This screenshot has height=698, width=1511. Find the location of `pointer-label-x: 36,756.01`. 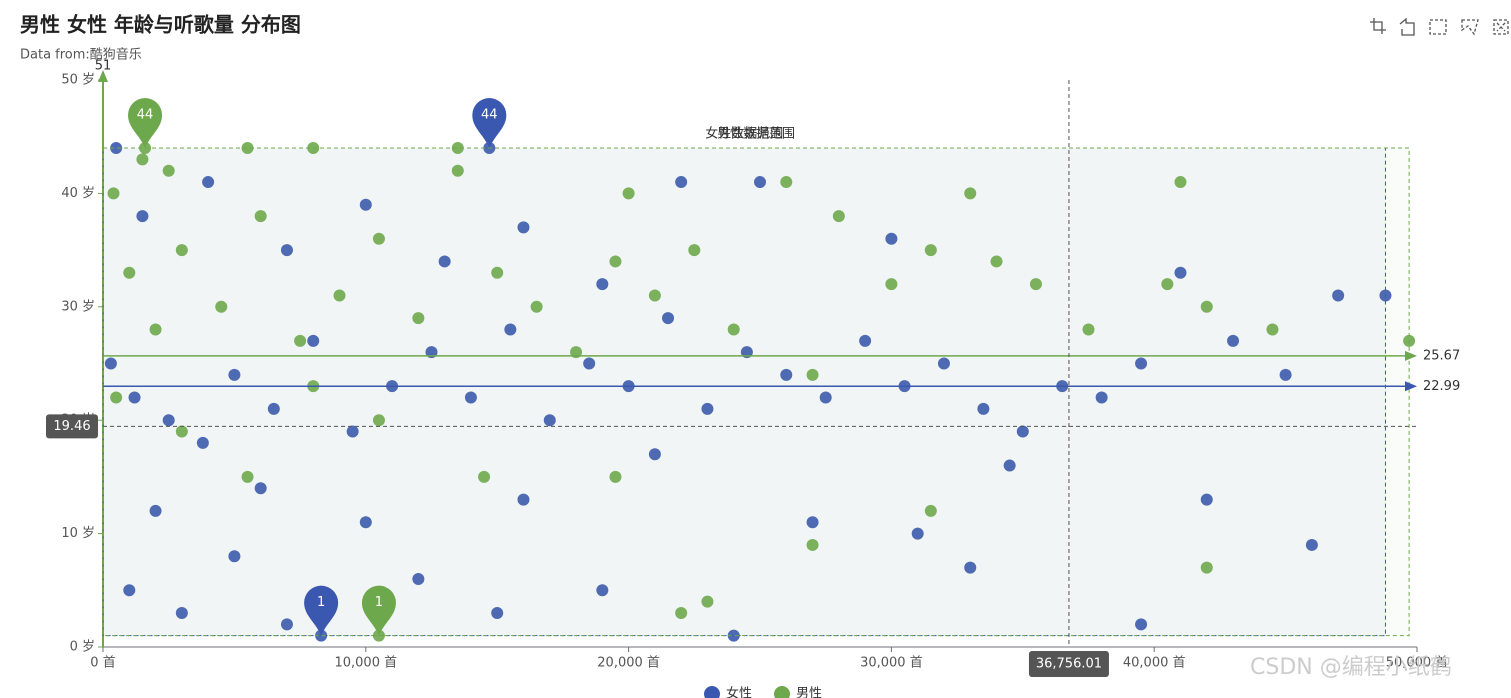

pointer-label-x: 36,756.01 is located at coordinates (1069, 664).